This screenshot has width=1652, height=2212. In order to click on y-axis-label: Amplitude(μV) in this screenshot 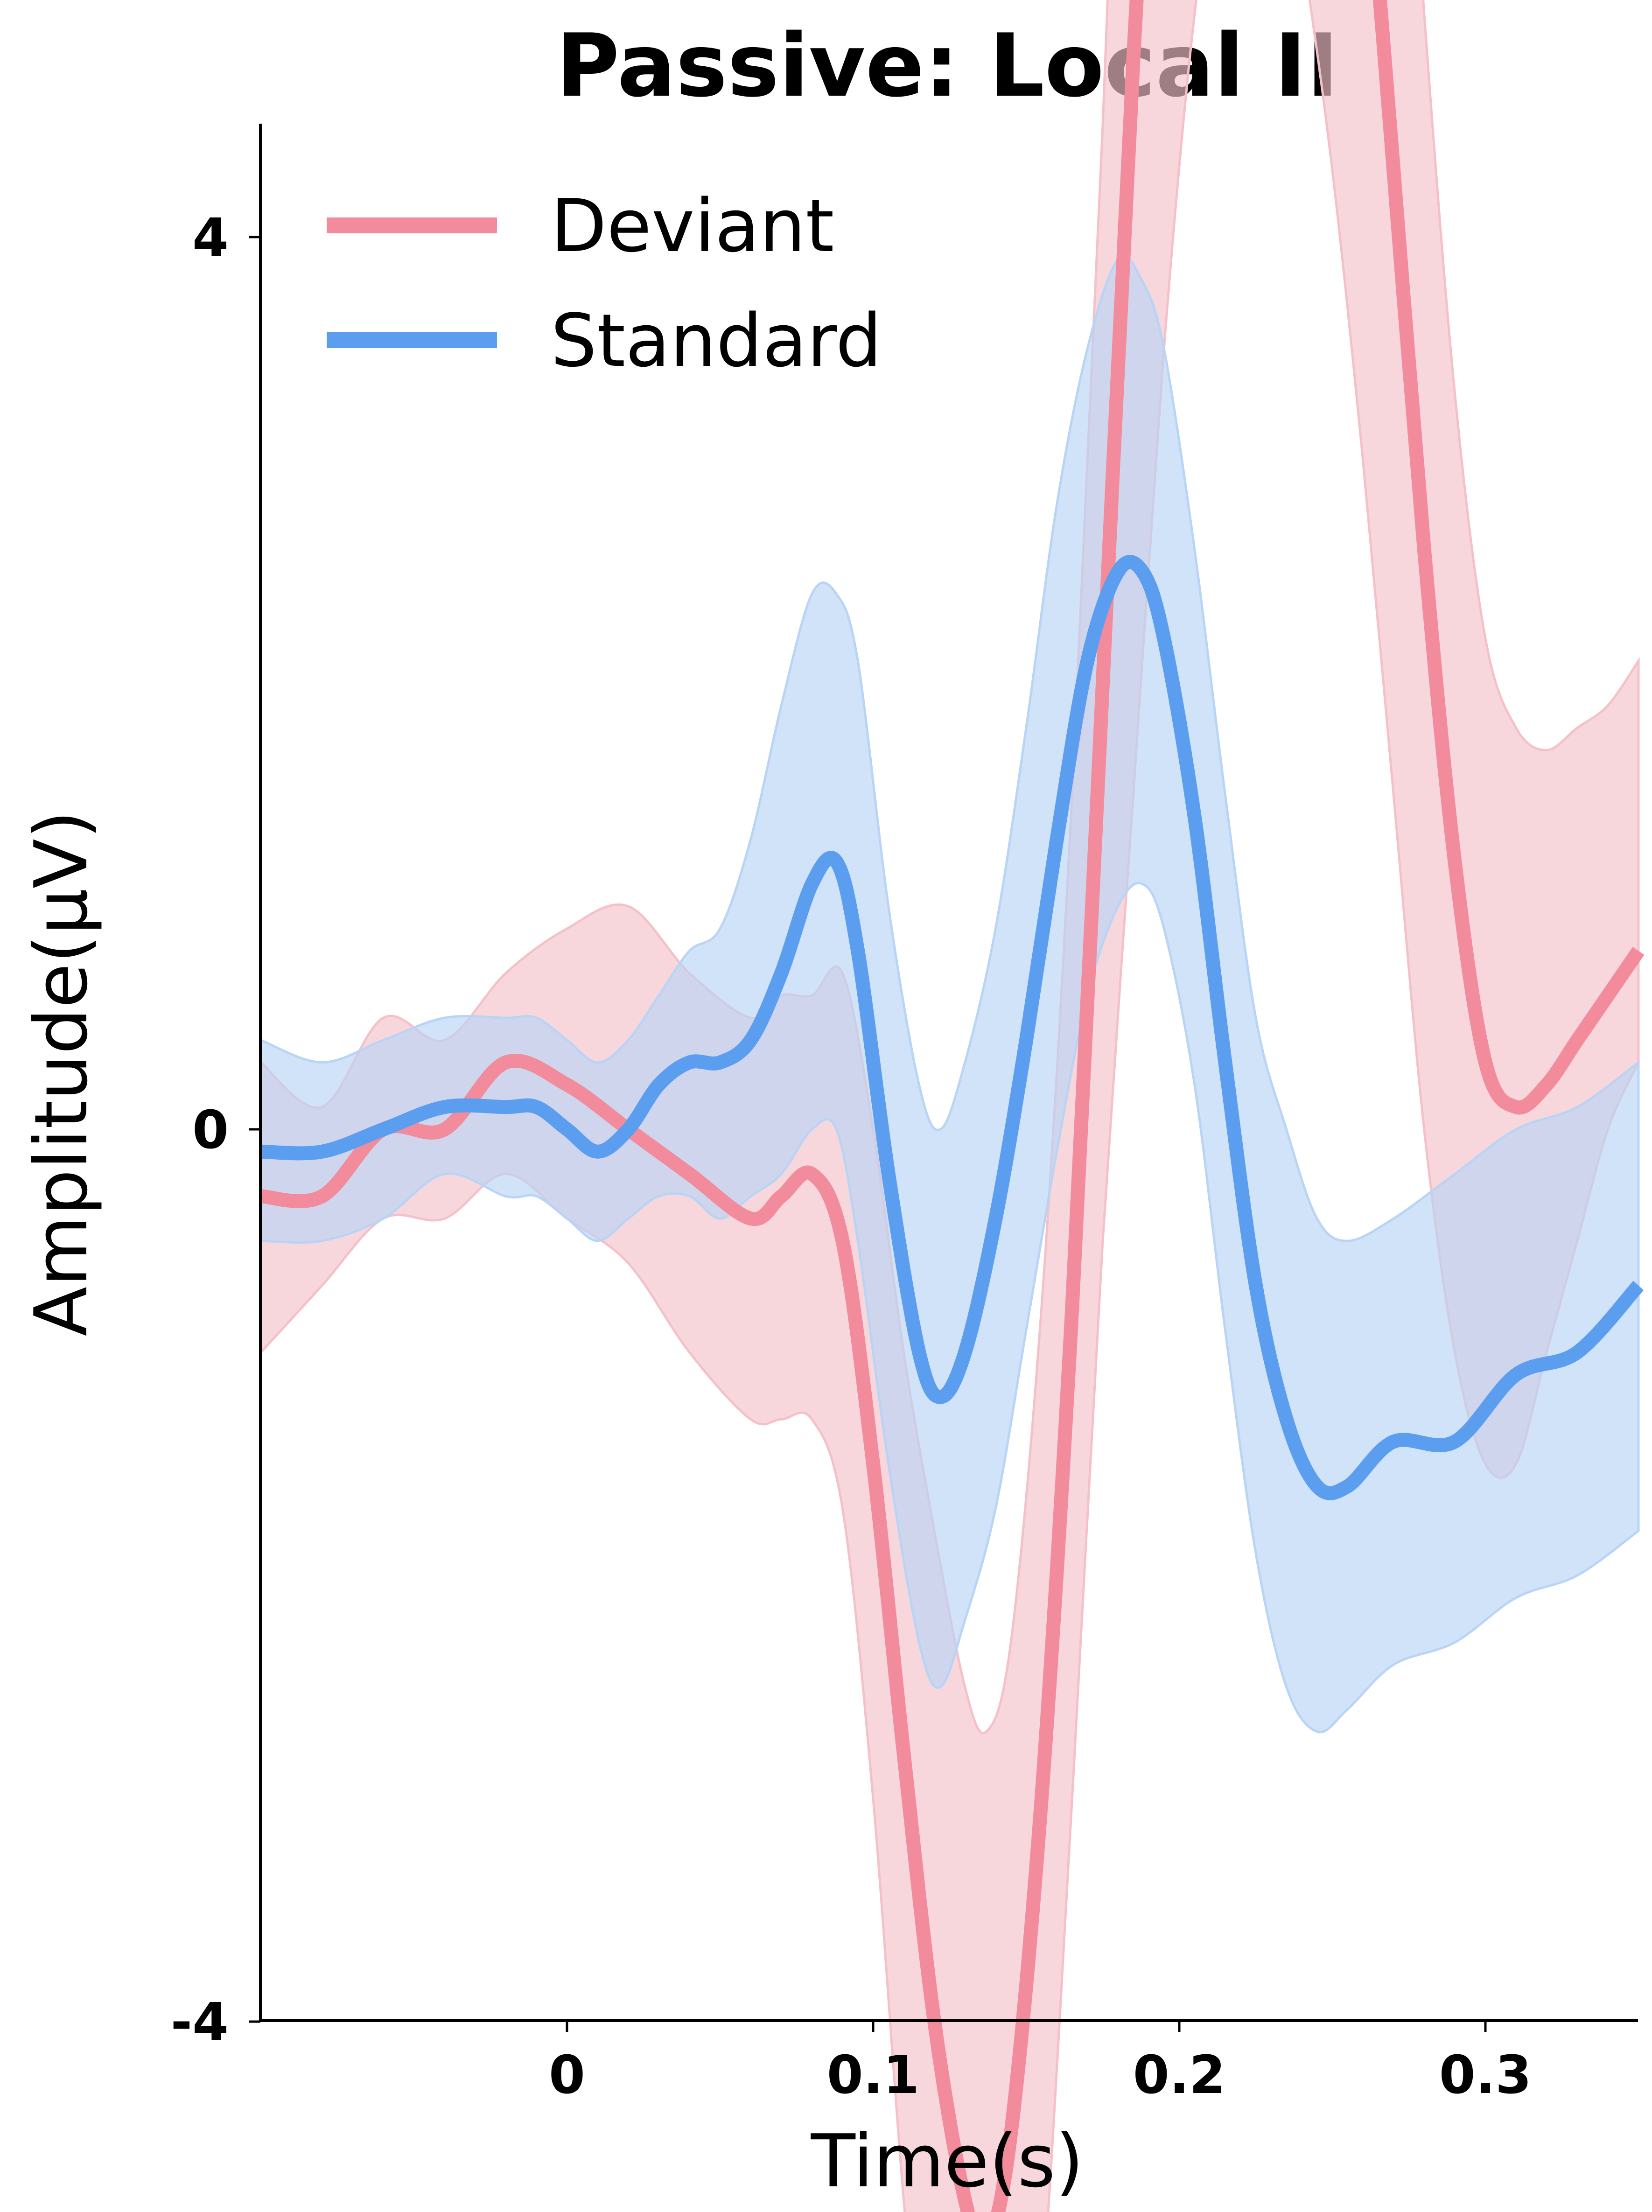, I will do `click(61, 1073)`.